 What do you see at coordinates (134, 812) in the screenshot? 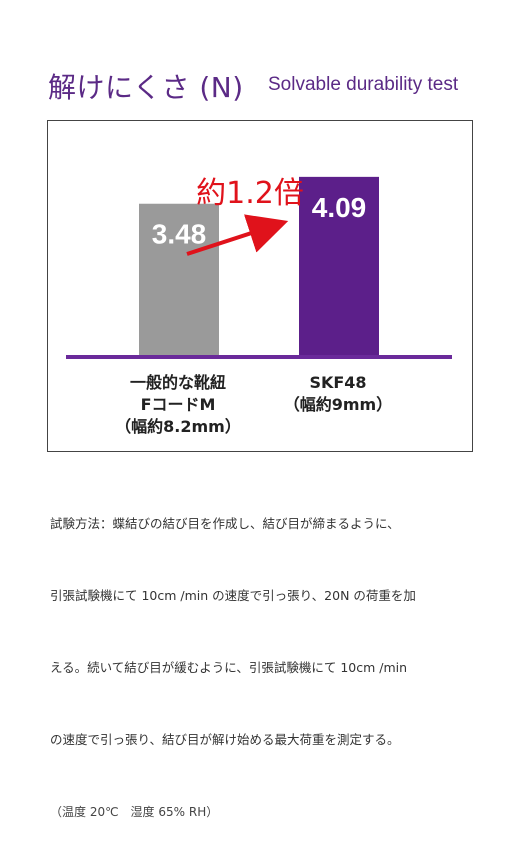
I see `conditions-note: （温度 20℃ 湿度 65% RH）` at bounding box center [134, 812].